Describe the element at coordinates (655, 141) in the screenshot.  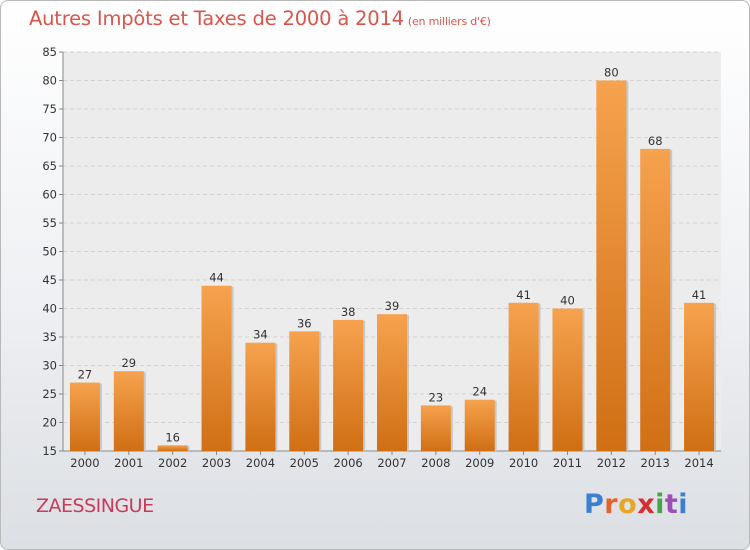
I see `bar-value-label: 68` at that location.